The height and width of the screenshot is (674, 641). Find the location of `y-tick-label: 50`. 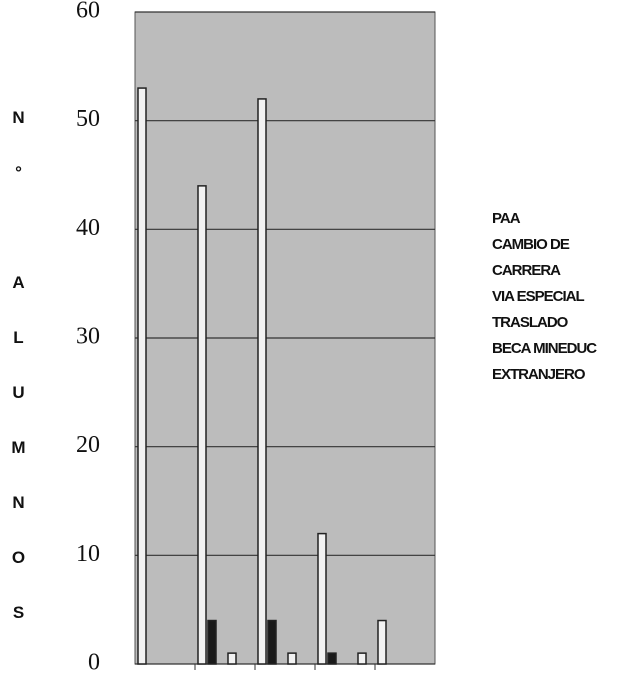

y-tick-label: 50 is located at coordinates (88, 119).